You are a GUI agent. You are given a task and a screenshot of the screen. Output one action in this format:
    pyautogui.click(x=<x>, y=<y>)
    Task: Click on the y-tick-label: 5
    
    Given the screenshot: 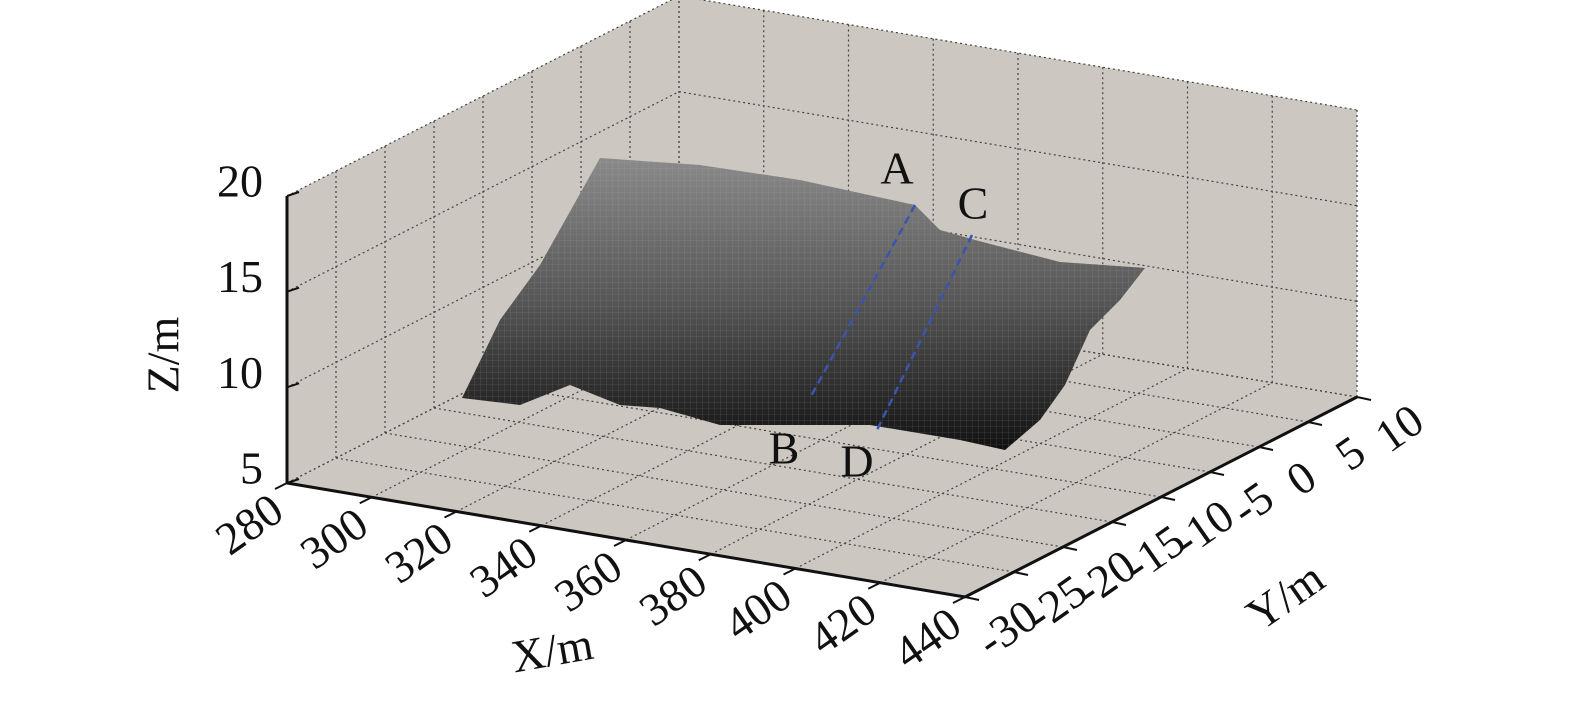 What is the action you would take?
    pyautogui.click(x=1350, y=452)
    